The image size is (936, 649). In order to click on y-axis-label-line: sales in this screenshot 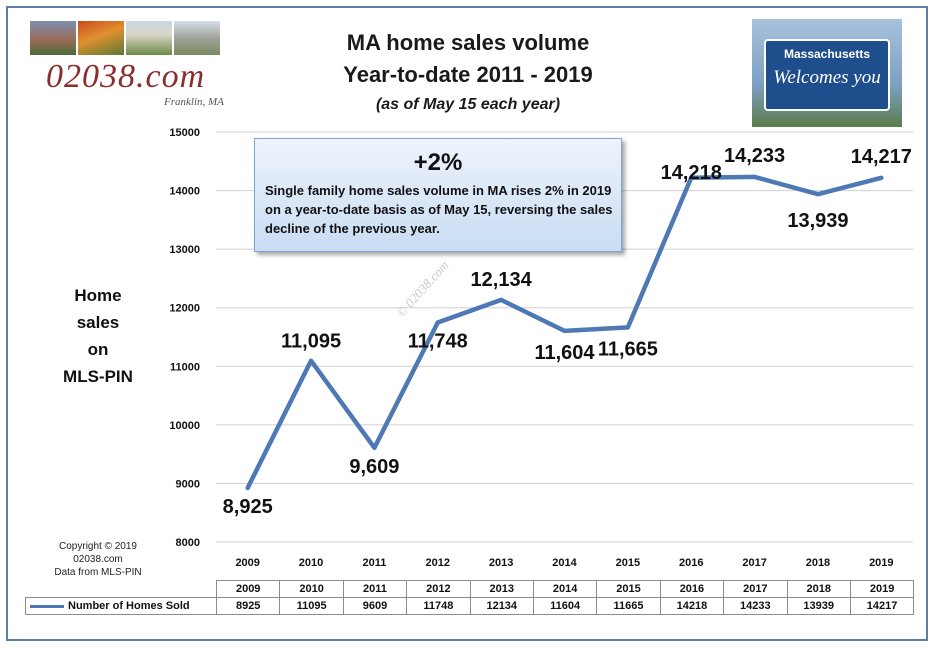, I will do `click(98, 322)`.